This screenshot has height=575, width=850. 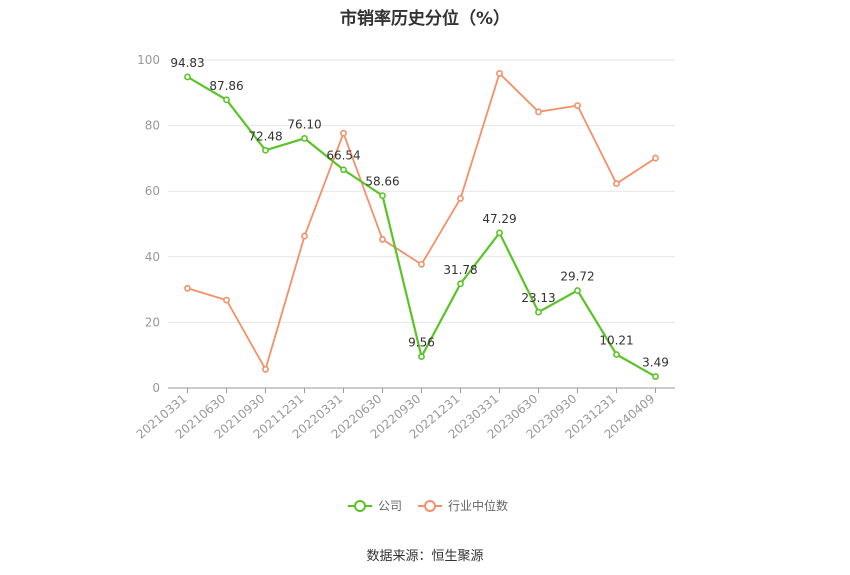 I want to click on data-label: 58.66, so click(x=382, y=182).